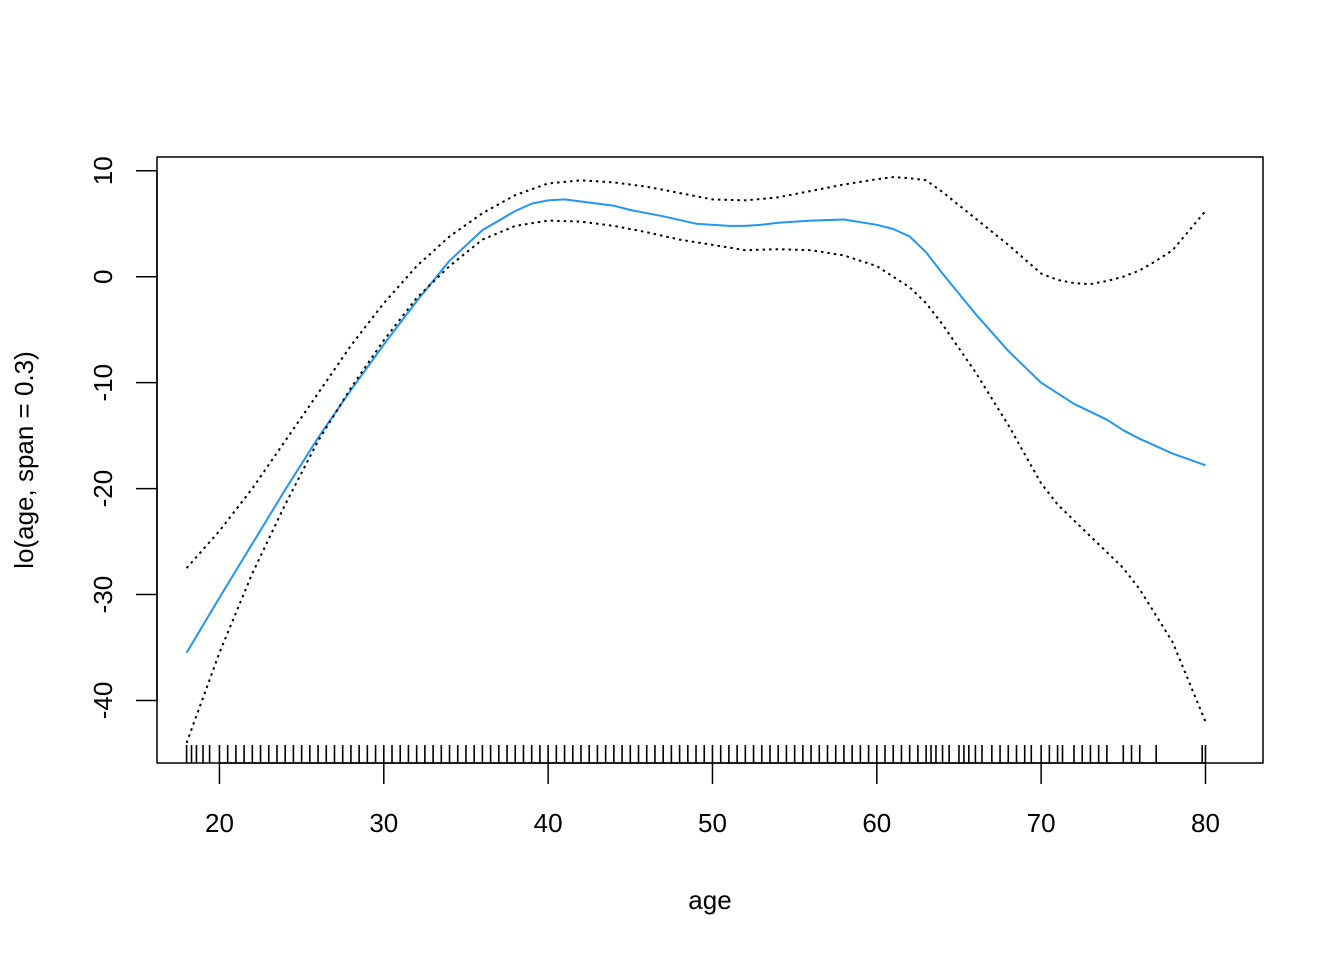 This screenshot has height=960, width=1344. What do you see at coordinates (103, 276) in the screenshot?
I see `y-tick-label: 0` at bounding box center [103, 276].